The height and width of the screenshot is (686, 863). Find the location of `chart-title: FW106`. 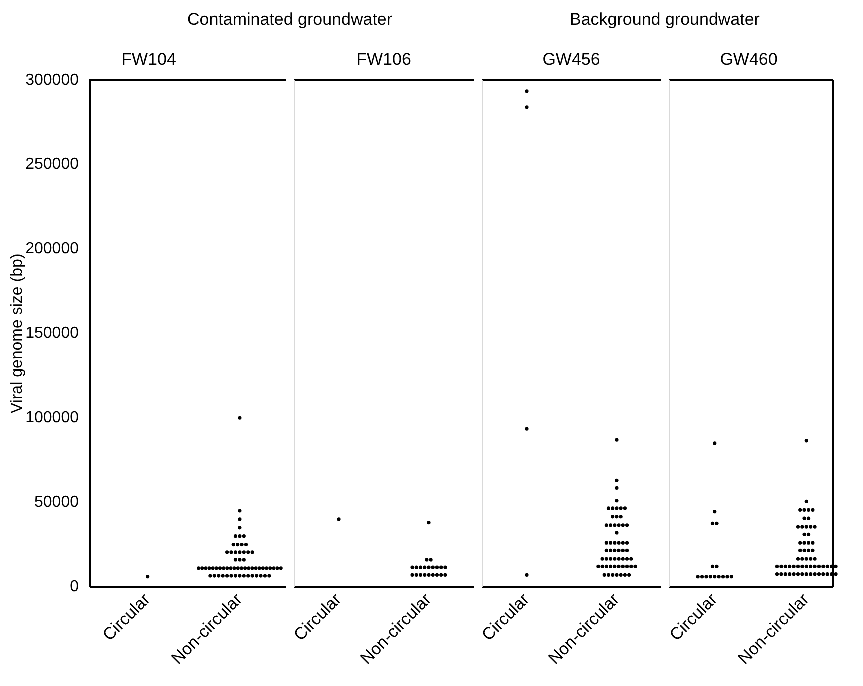

chart-title: FW106 is located at coordinates (384, 59).